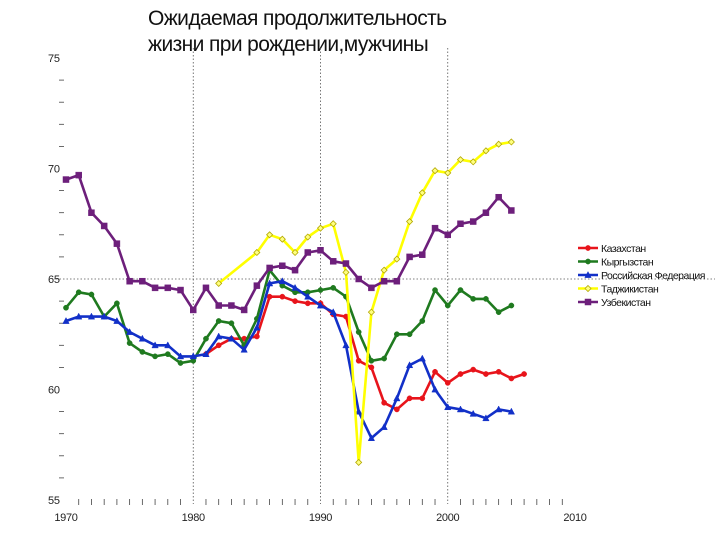 The height and width of the screenshot is (540, 720). Describe the element at coordinates (615, 303) in the screenshot. I see `legend-item: Узбекистан` at that location.